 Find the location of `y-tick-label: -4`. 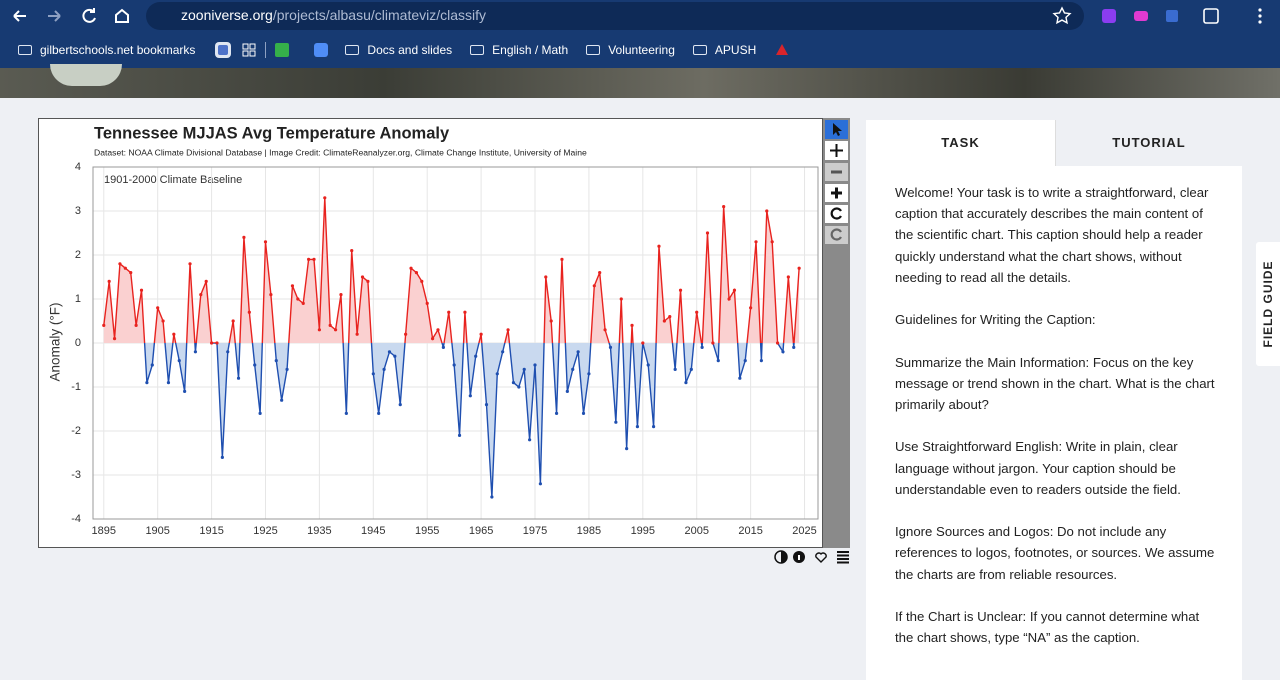

y-tick-label: -4 is located at coordinates (76, 519).